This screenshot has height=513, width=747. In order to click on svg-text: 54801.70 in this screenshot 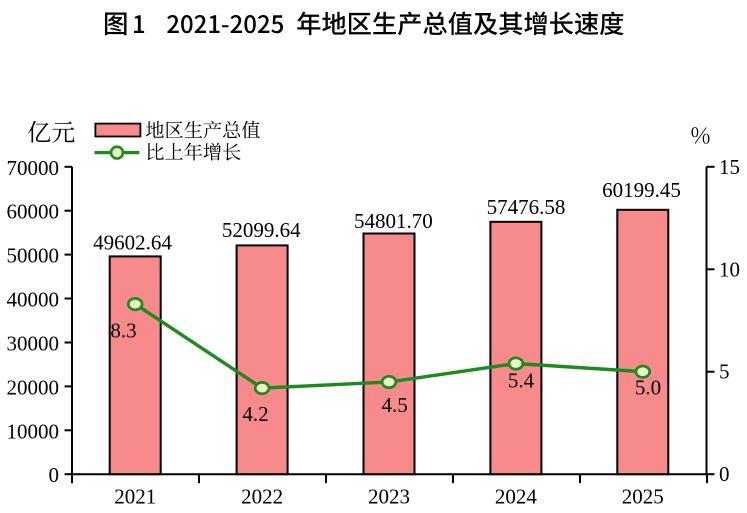, I will do `click(393, 221)`.